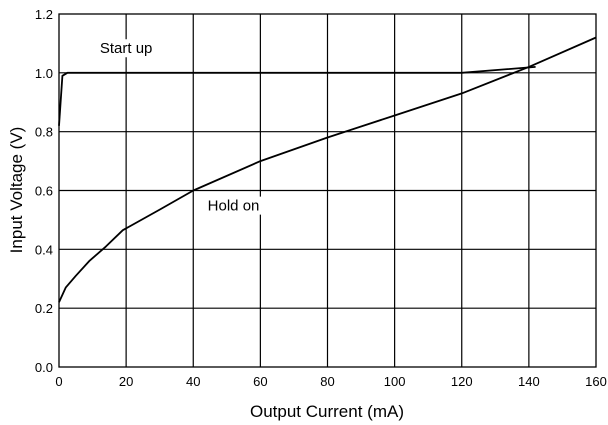 The image size is (608, 425). I want to click on y-tick-label: 0.4, so click(44, 249).